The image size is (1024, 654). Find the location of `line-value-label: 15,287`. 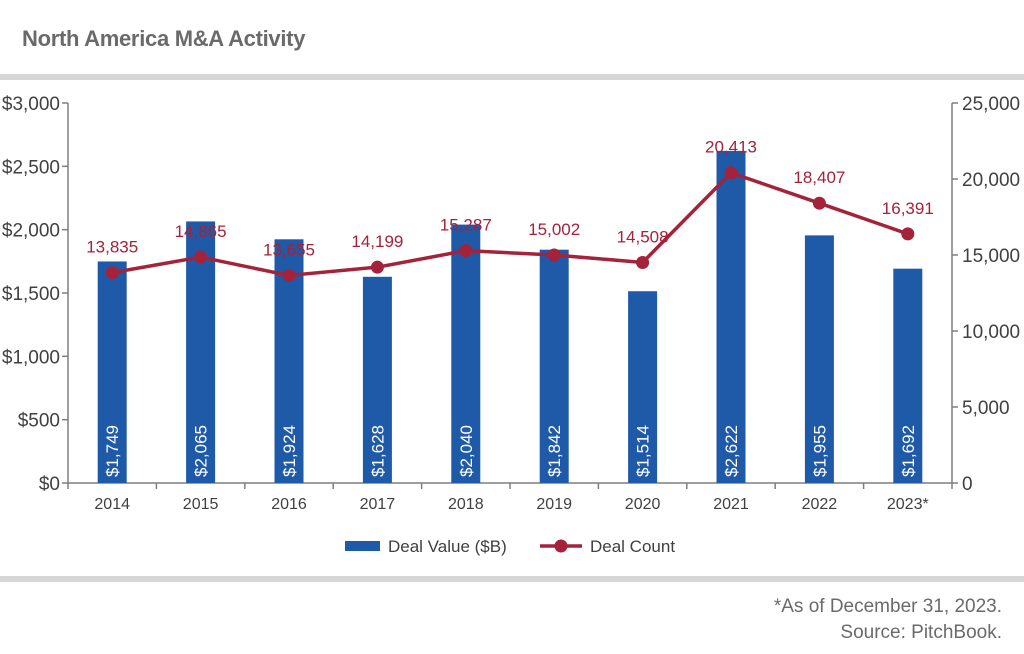

line-value-label: 15,287 is located at coordinates (466, 225).